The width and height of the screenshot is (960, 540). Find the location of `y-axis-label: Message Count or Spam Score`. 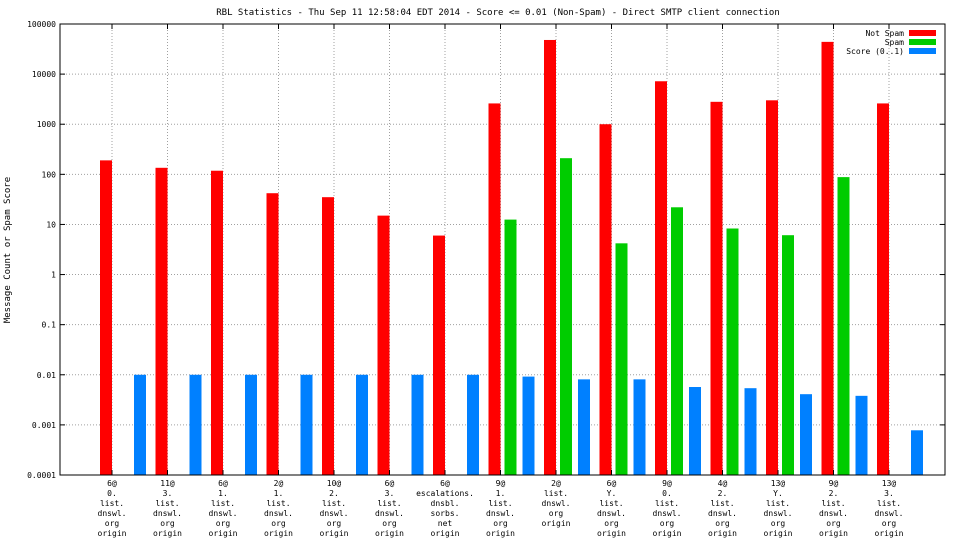

y-axis-label: Message Count or Spam Score is located at coordinates (8, 250).